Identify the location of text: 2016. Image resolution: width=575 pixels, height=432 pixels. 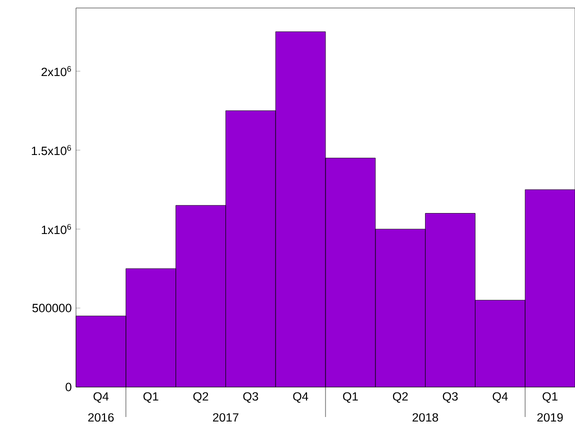
(101, 417).